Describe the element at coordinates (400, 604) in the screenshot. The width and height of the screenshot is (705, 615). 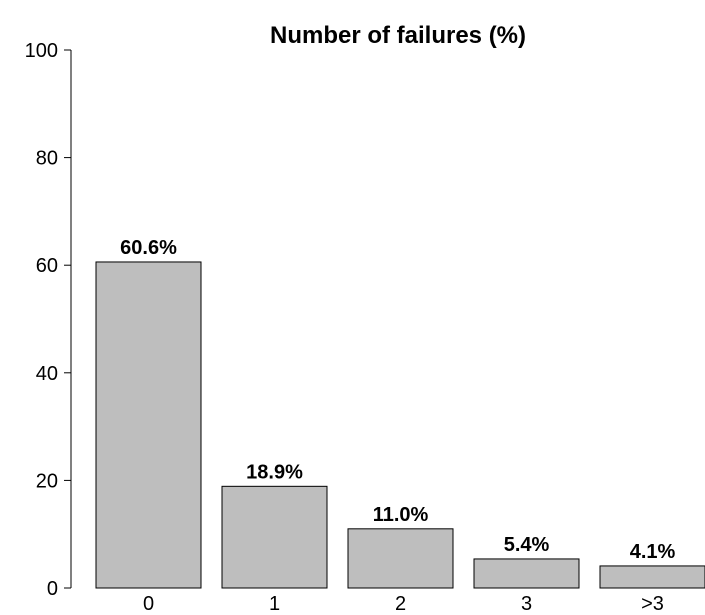
I see `x-tick-label: 2` at that location.